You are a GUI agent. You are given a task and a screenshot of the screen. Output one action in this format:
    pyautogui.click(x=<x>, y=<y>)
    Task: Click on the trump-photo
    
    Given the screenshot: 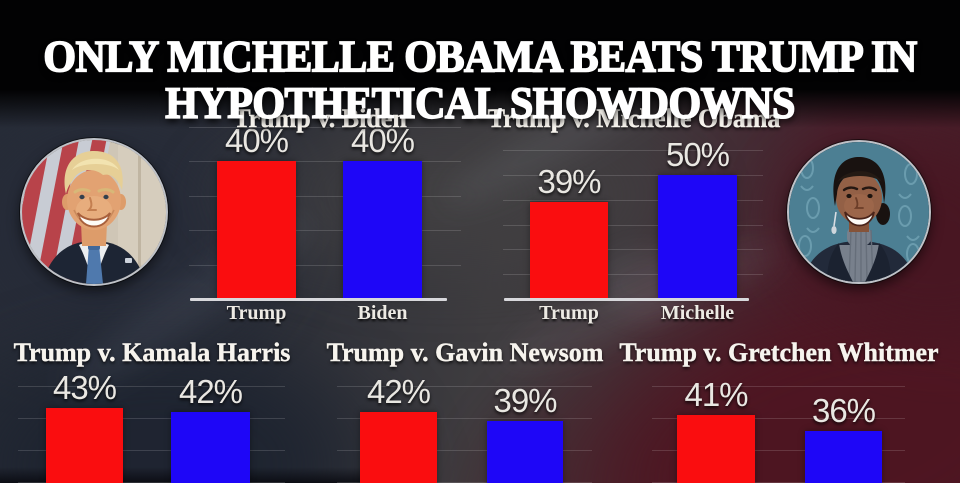 What is the action you would take?
    pyautogui.click(x=94, y=212)
    